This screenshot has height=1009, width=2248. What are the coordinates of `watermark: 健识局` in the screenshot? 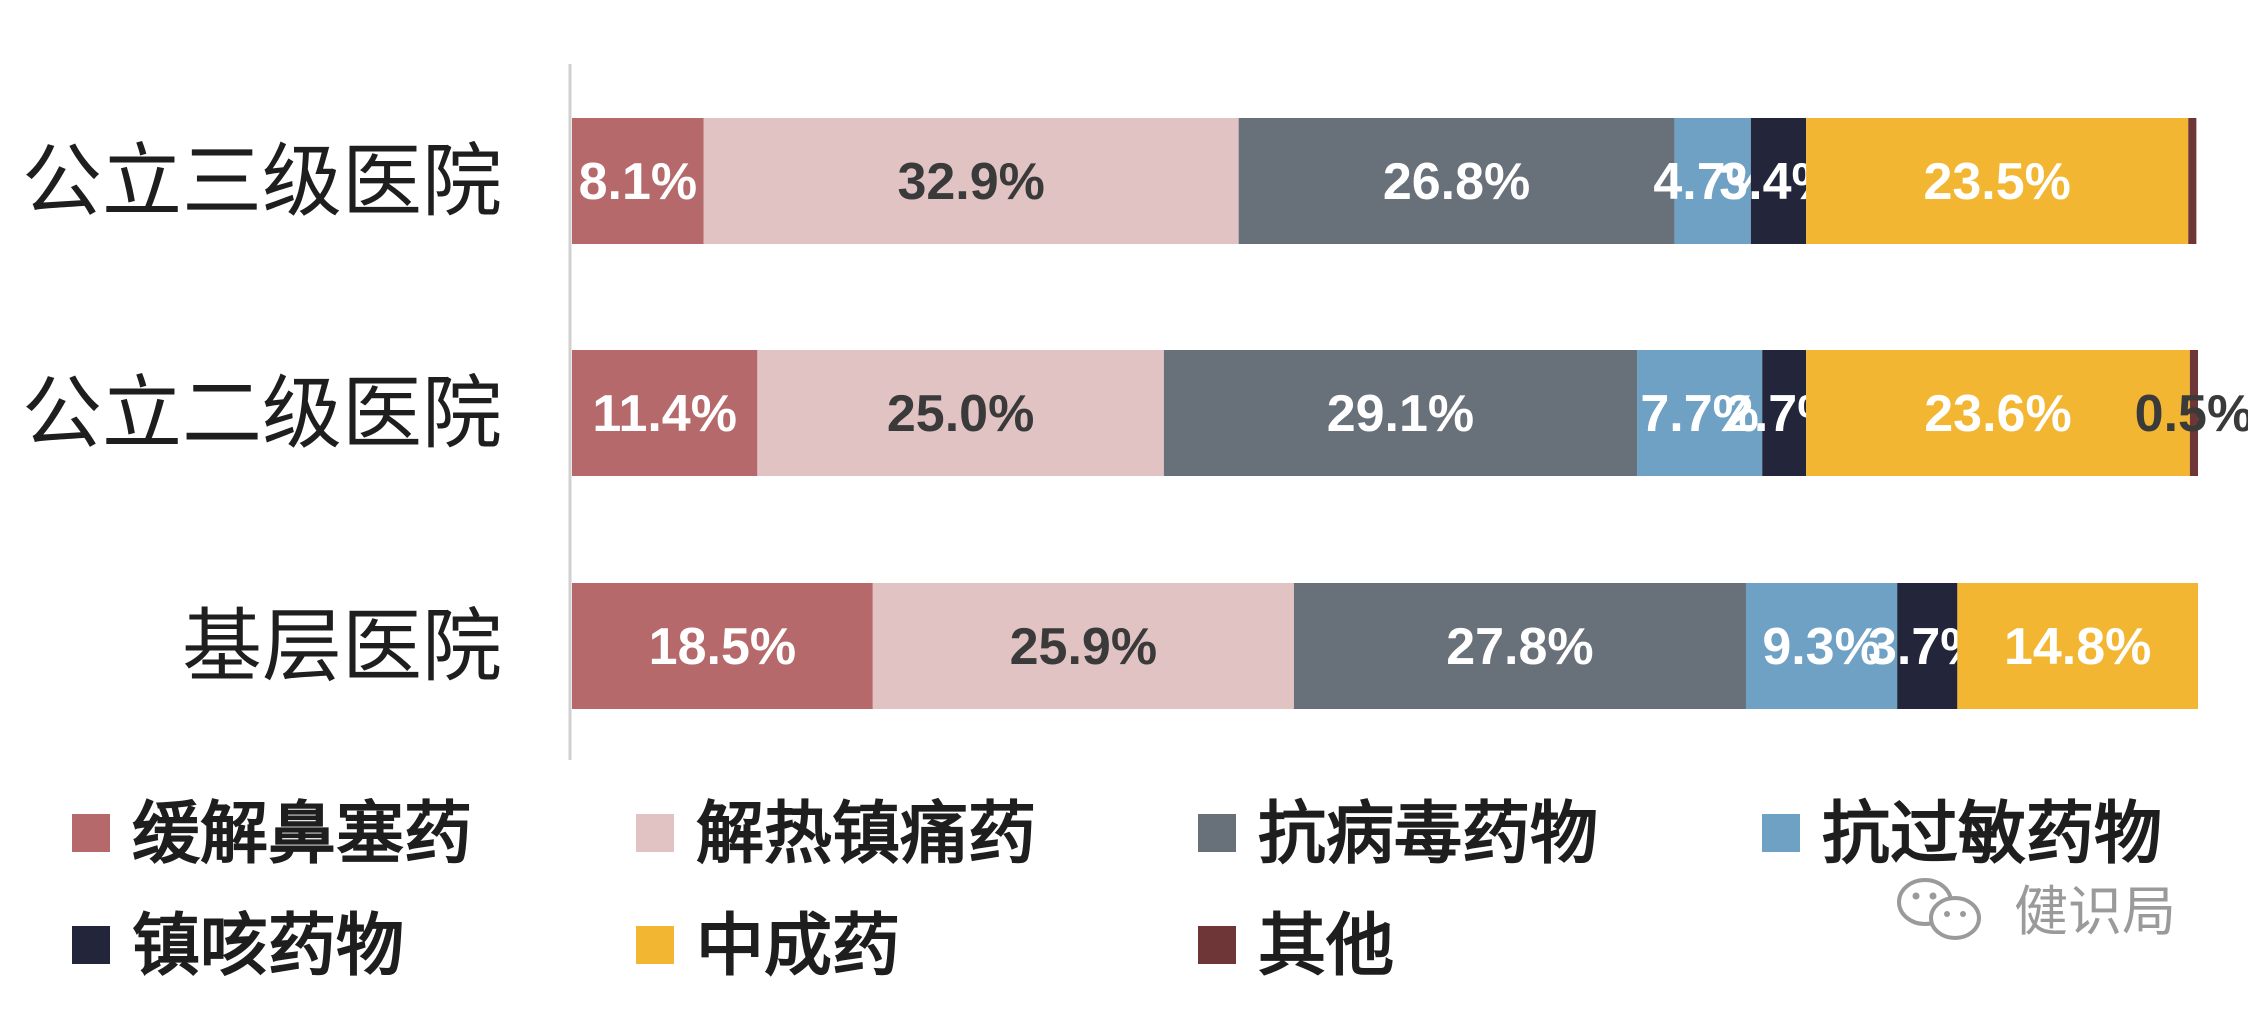 It's located at (2036, 910).